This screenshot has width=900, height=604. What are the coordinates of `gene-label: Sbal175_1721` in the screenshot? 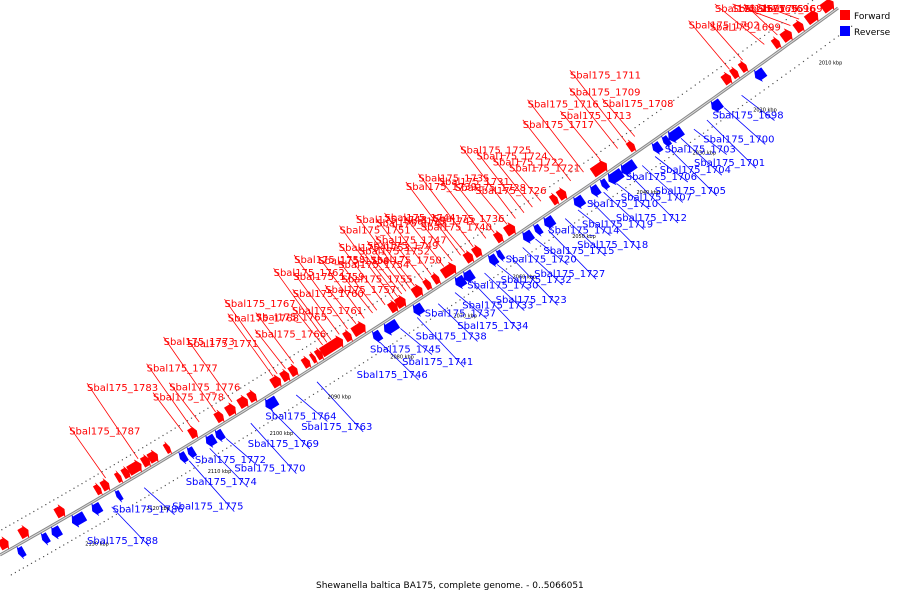 It's located at (544, 168).